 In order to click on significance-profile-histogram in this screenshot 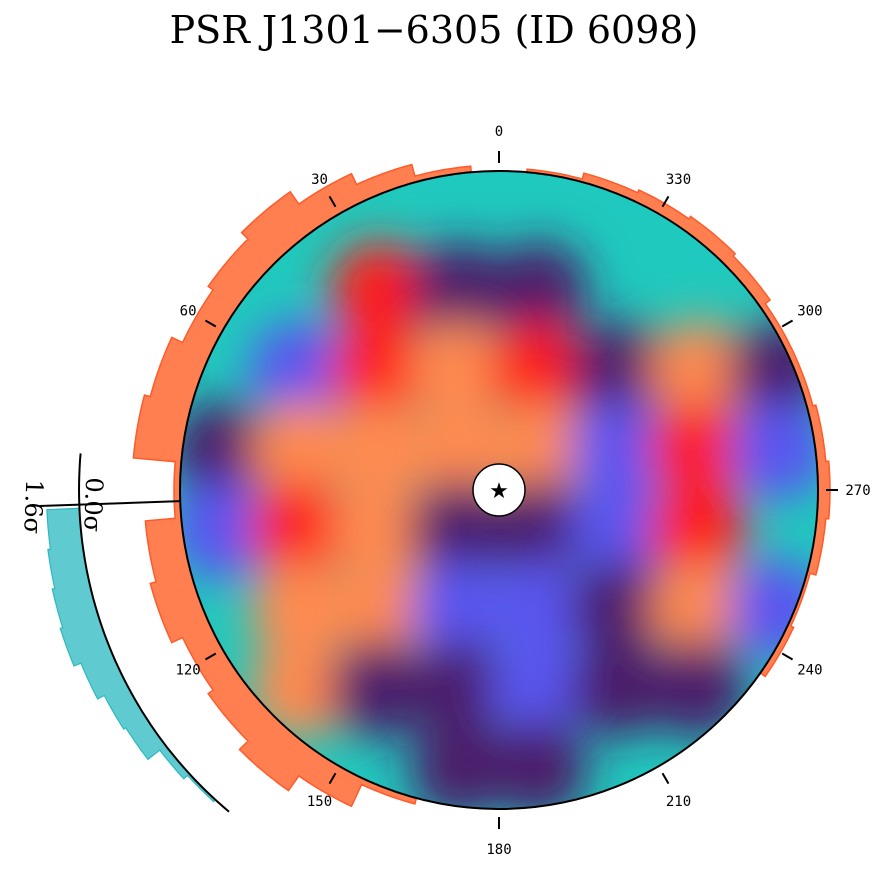, I will do `click(138, 633)`.